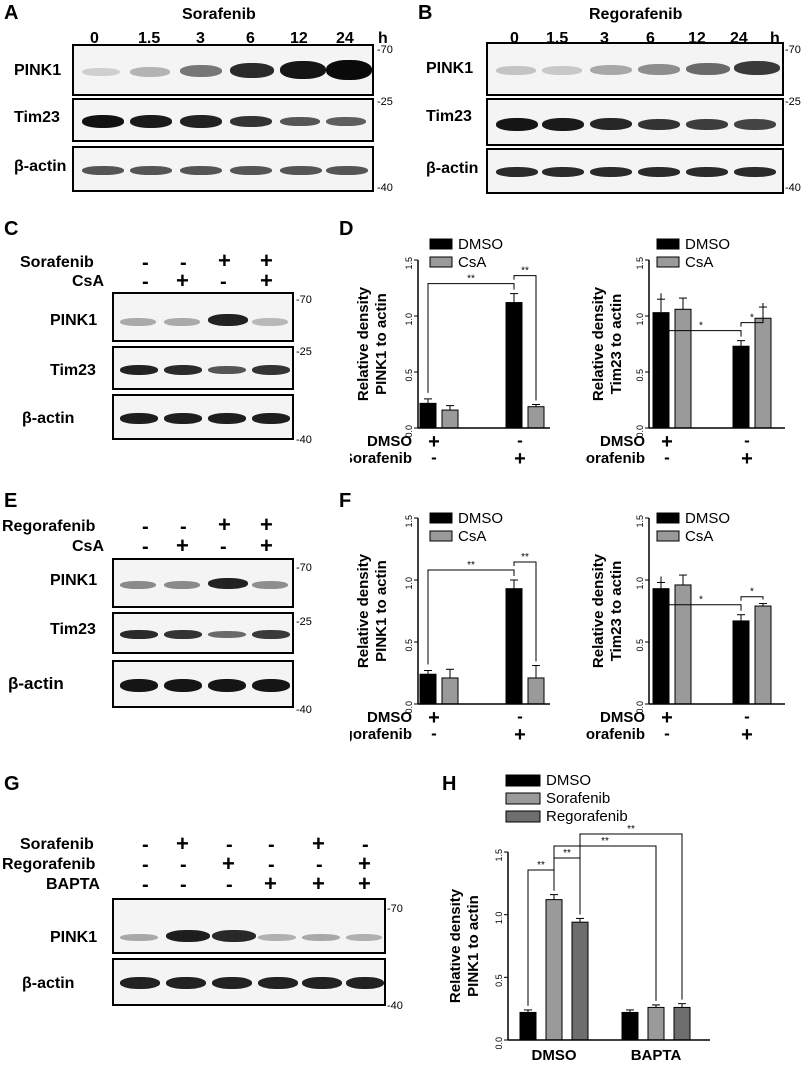 This screenshot has width=809, height=1067. What do you see at coordinates (499, 1043) in the screenshot?
I see `y-tick-label: 0.0` at bounding box center [499, 1043].